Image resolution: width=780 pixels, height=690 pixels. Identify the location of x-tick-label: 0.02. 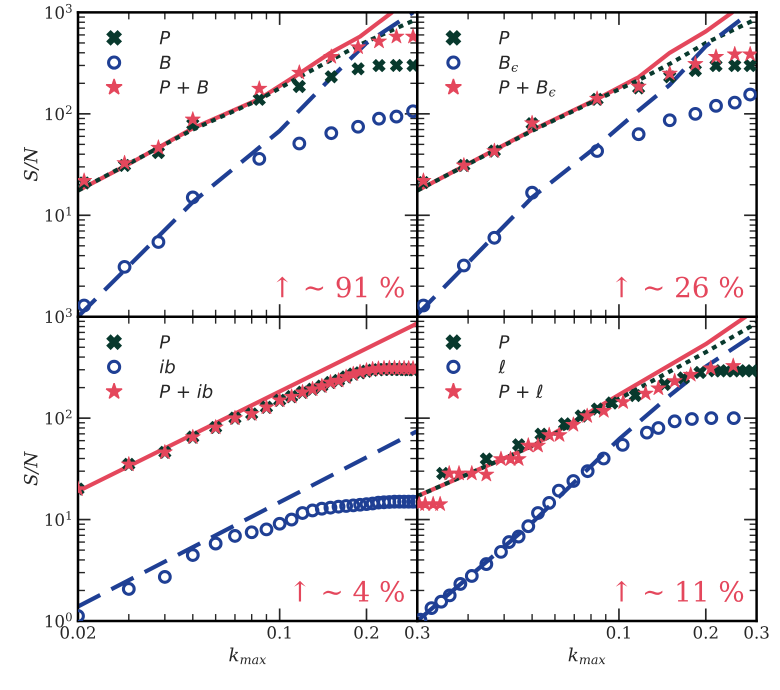
(77, 632).